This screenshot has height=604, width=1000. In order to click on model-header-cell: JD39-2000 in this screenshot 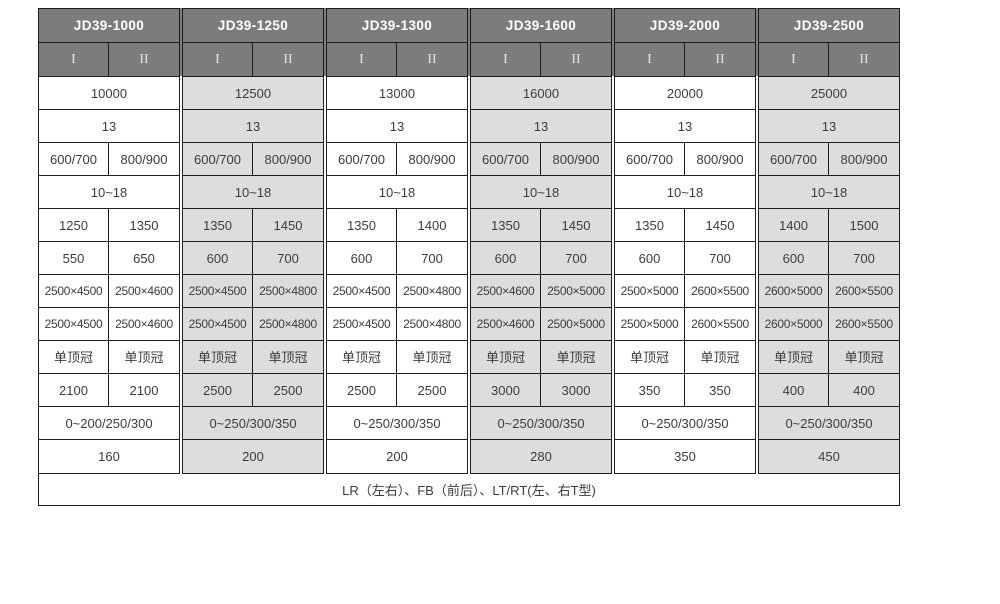, I will do `click(685, 26)`.